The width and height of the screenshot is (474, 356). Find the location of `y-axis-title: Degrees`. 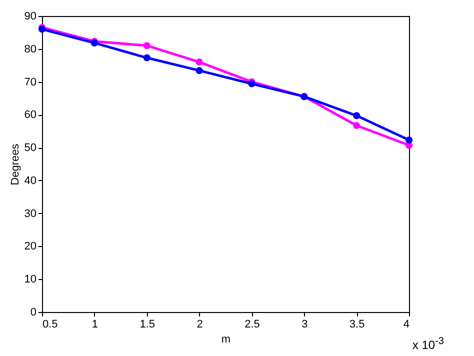

y-axis-title: Degrees is located at coordinates (15, 164).